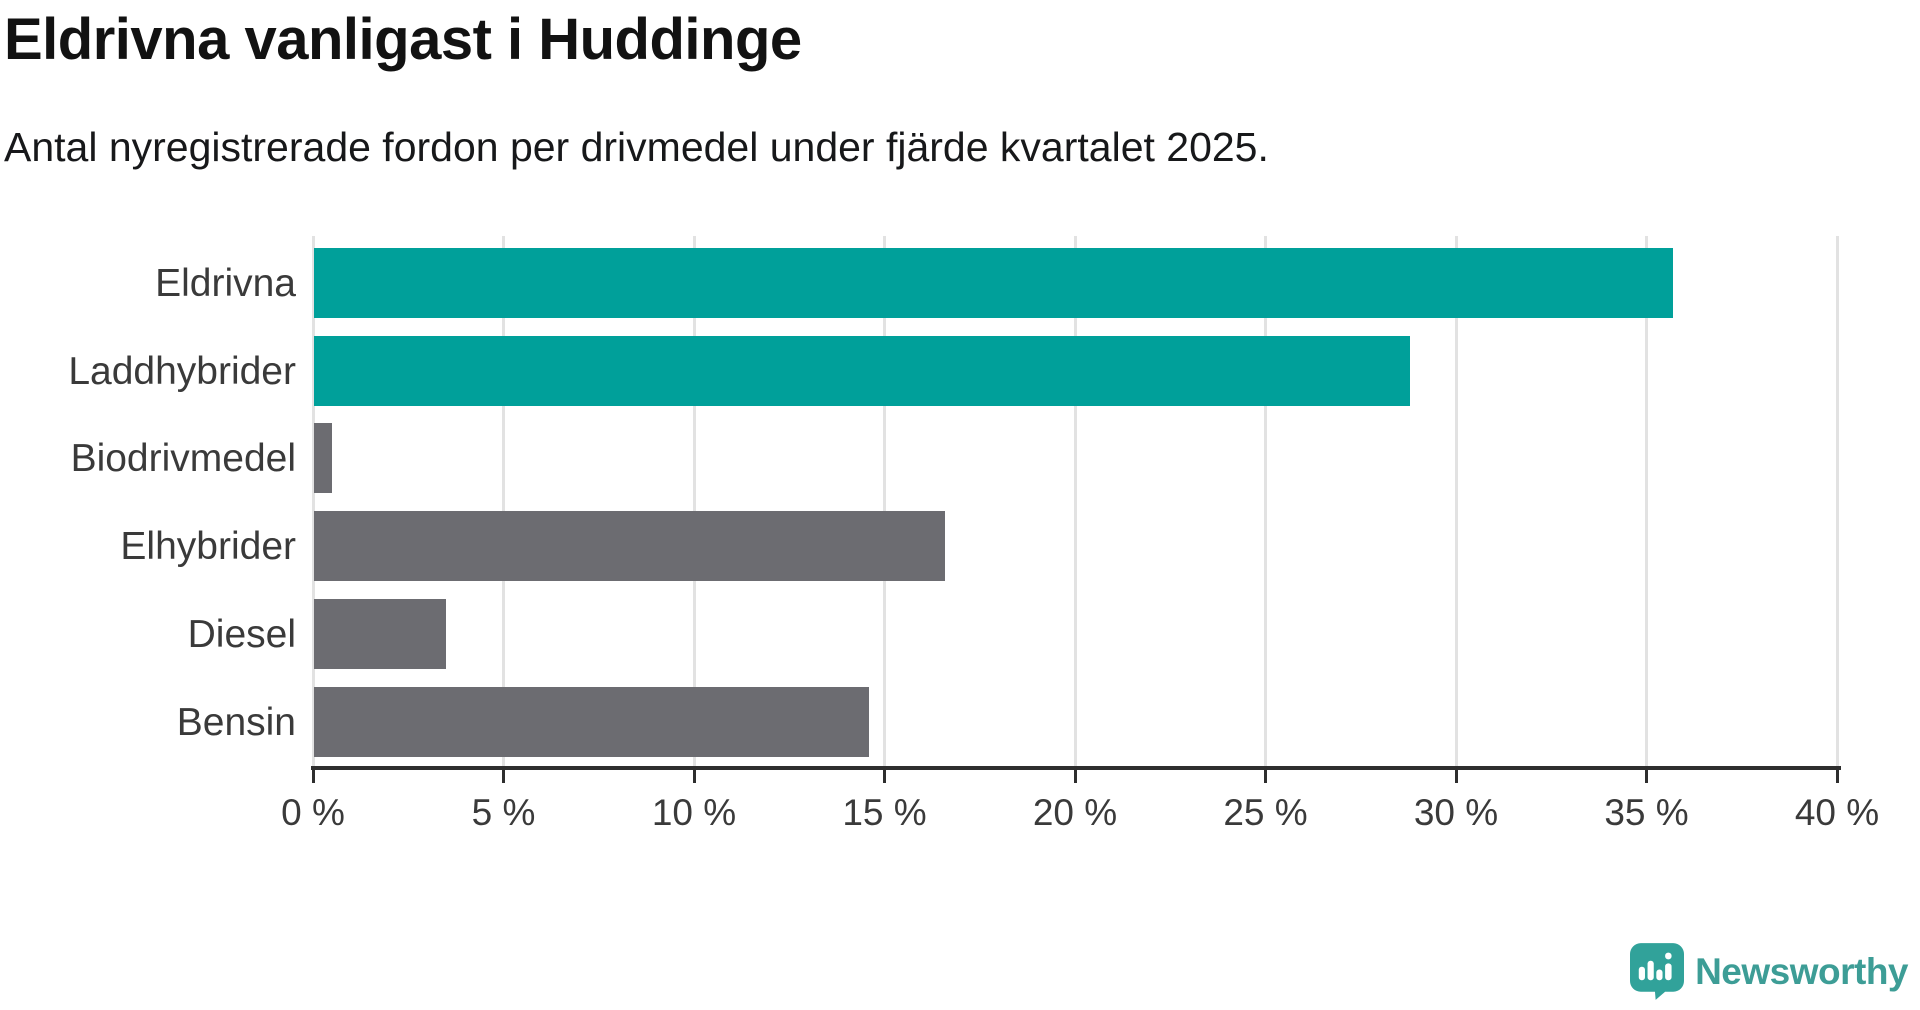 The image size is (1920, 1010). I want to click on y-axis-label: Elhybrider, so click(208, 547).